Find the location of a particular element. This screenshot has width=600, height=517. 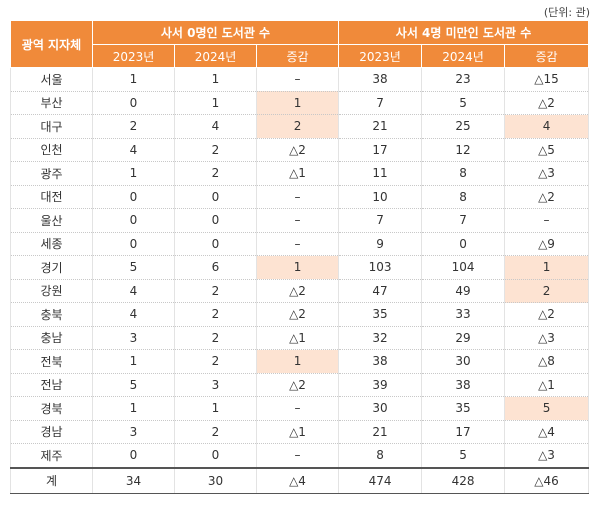

table-row: 전북 1 2 1 38 30 △8 is located at coordinates (300, 361).